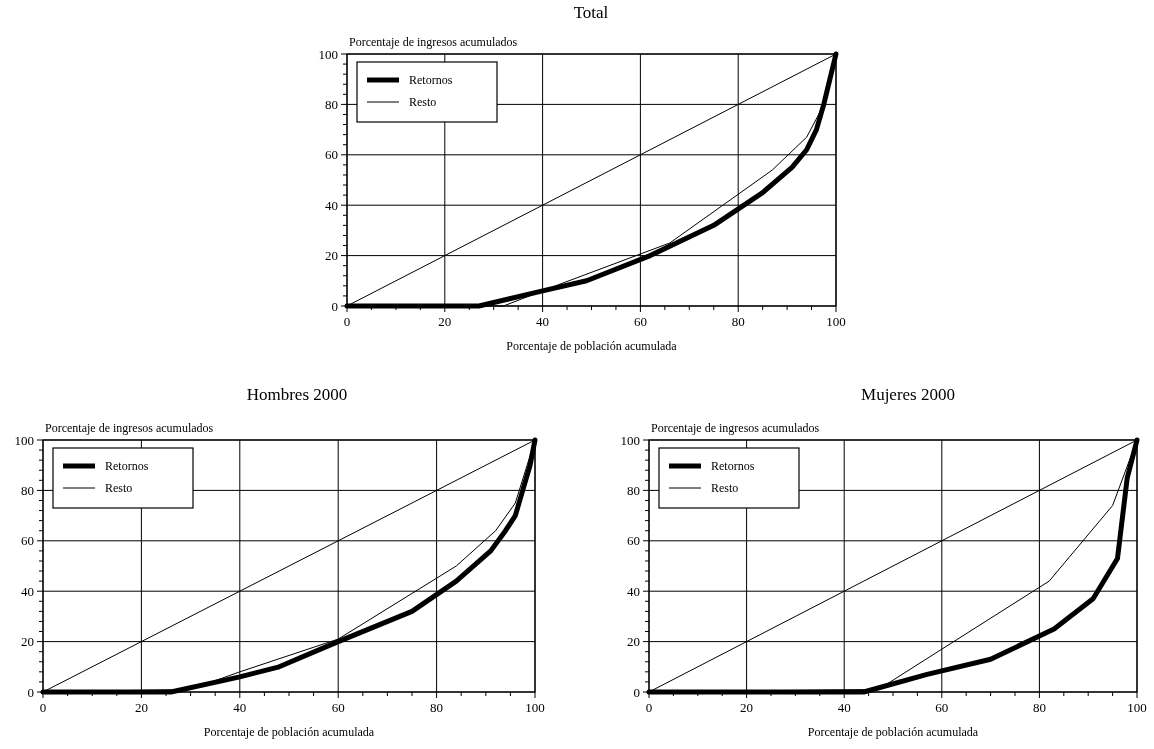 The image size is (1154, 749). What do you see at coordinates (908, 394) in the screenshot?
I see `chart-title: Mujeres 2000` at bounding box center [908, 394].